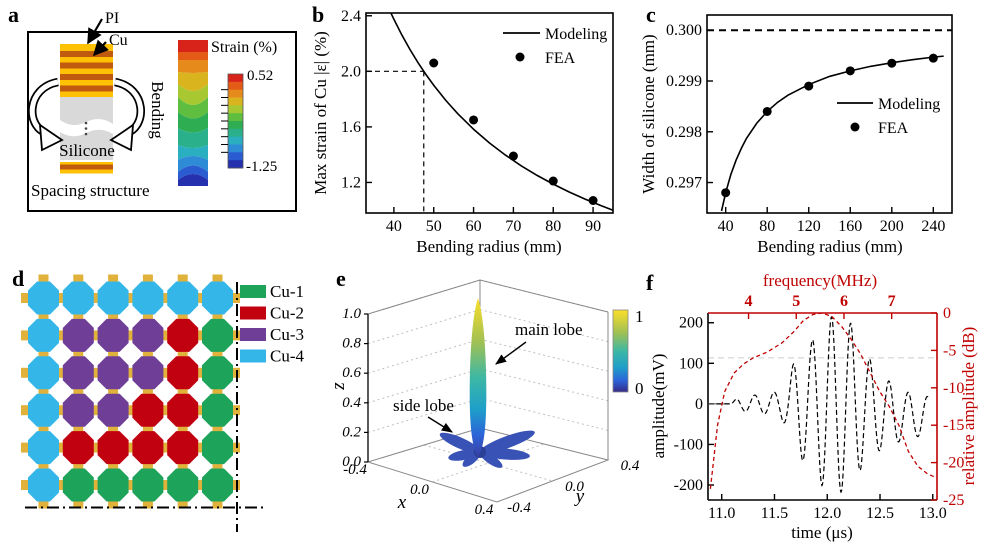  I want to click on y-tick-label: 1.6, so click(351, 127).